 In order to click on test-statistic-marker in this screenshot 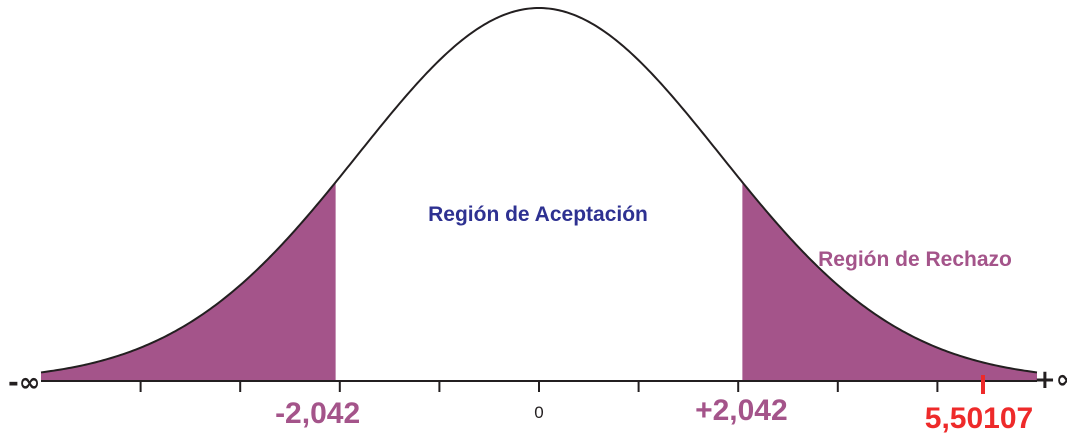, I will do `click(983, 384)`.